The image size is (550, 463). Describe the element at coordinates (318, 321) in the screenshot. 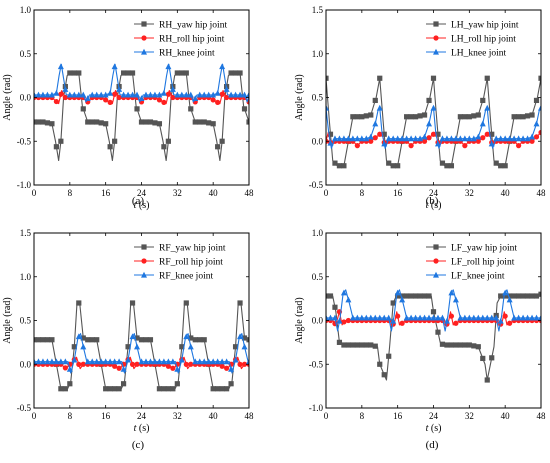

I see `y-tick-label: 0.0` at that location.